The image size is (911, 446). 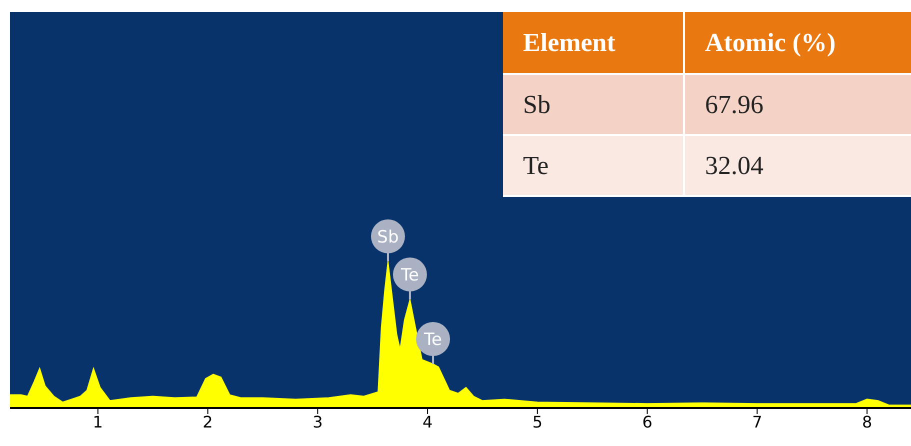 I want to click on x-tick-label: 5, so click(x=537, y=422).